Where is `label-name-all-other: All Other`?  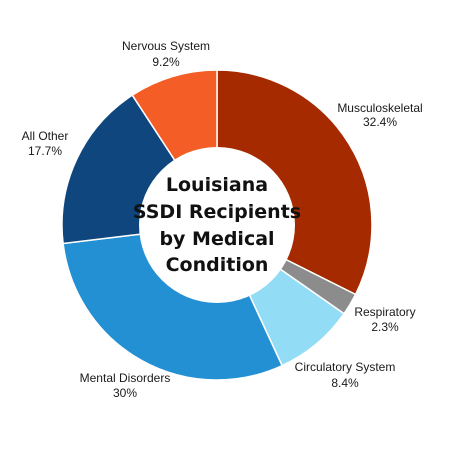
label-name-all-other: All Other is located at coordinates (45, 136).